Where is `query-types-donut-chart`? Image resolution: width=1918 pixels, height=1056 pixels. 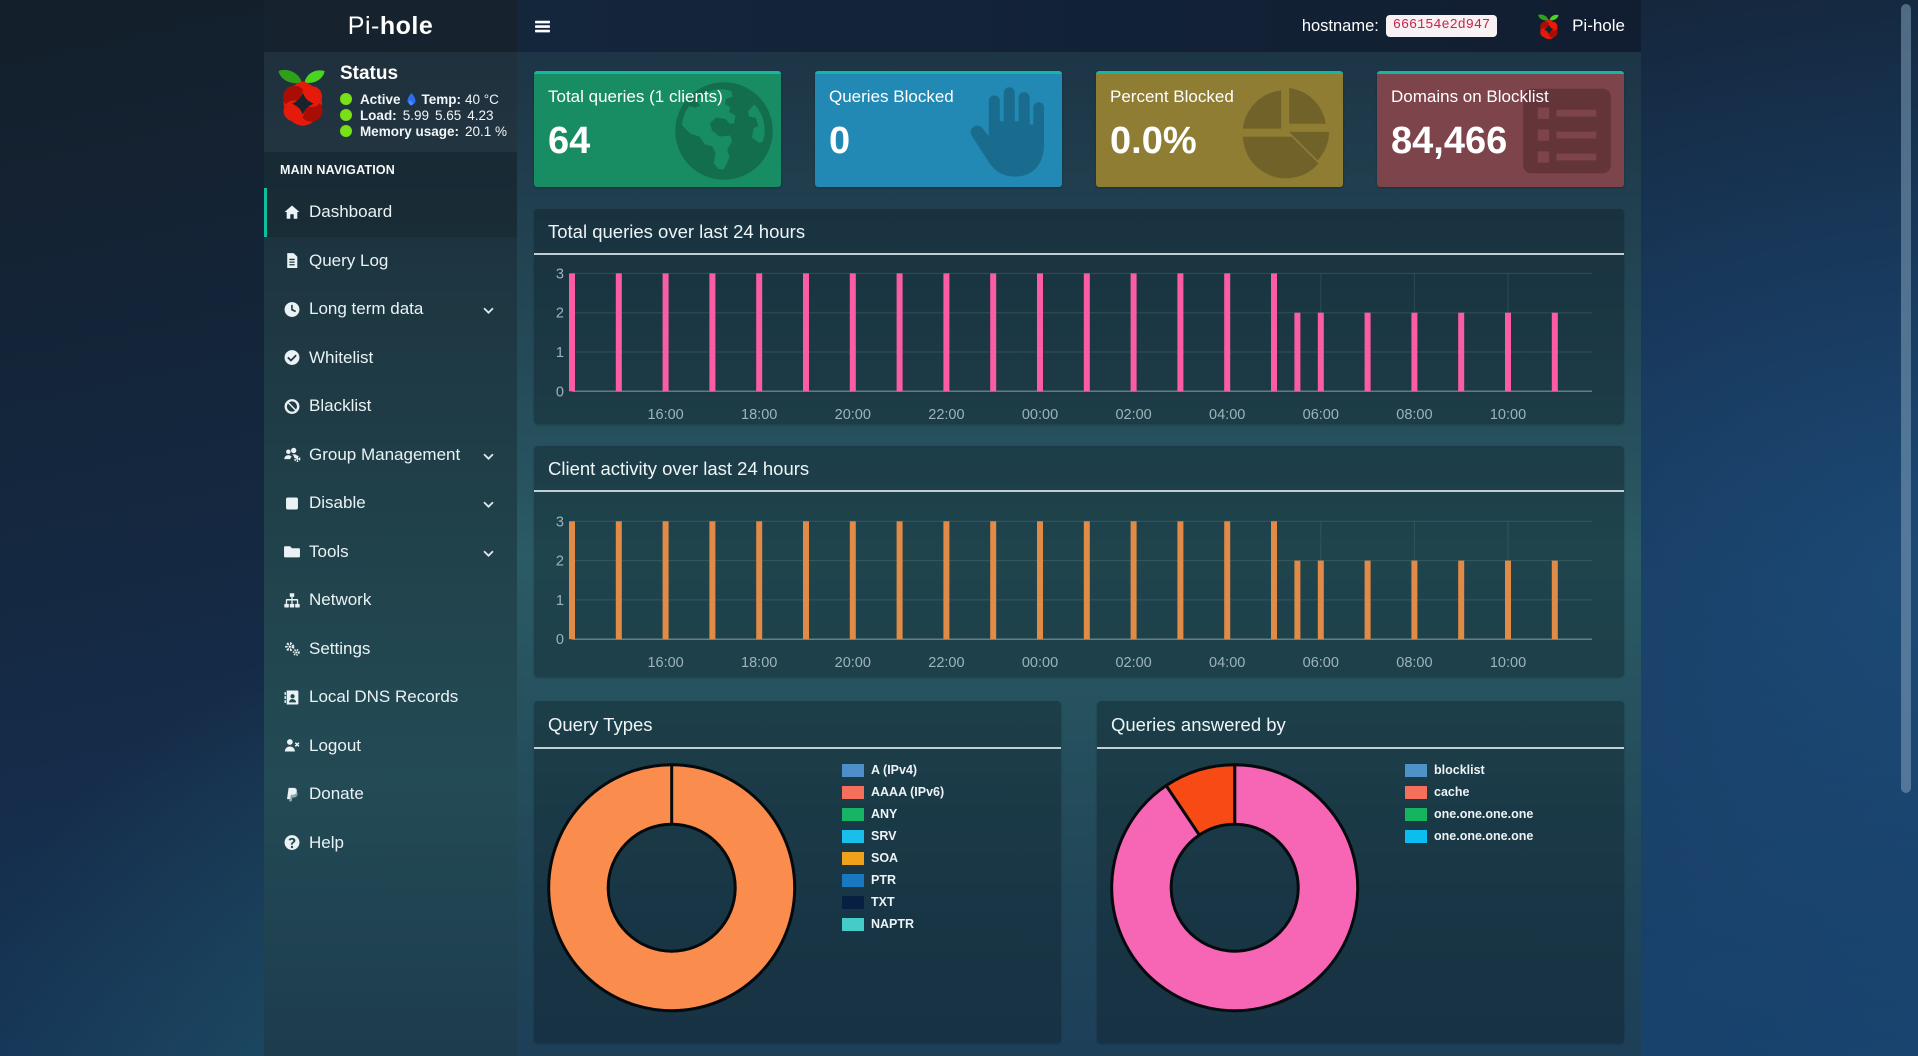
query-types-donut-chart is located at coordinates (674, 896).